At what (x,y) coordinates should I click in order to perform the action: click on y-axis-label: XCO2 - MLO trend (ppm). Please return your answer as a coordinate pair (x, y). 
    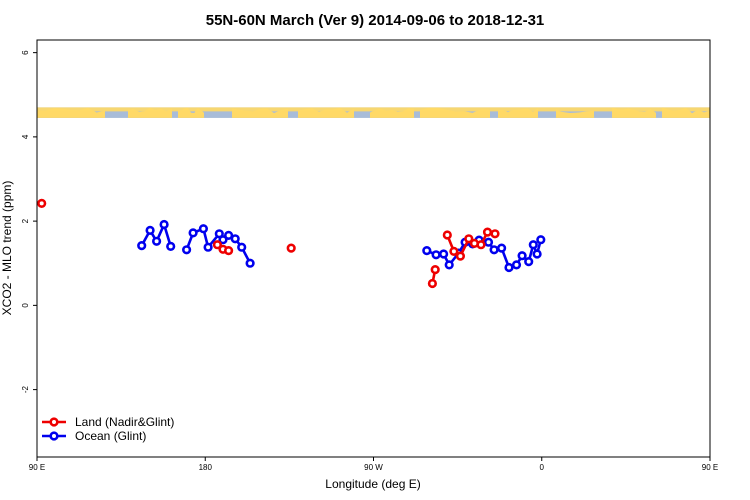
    Looking at the image, I should click on (7, 248).